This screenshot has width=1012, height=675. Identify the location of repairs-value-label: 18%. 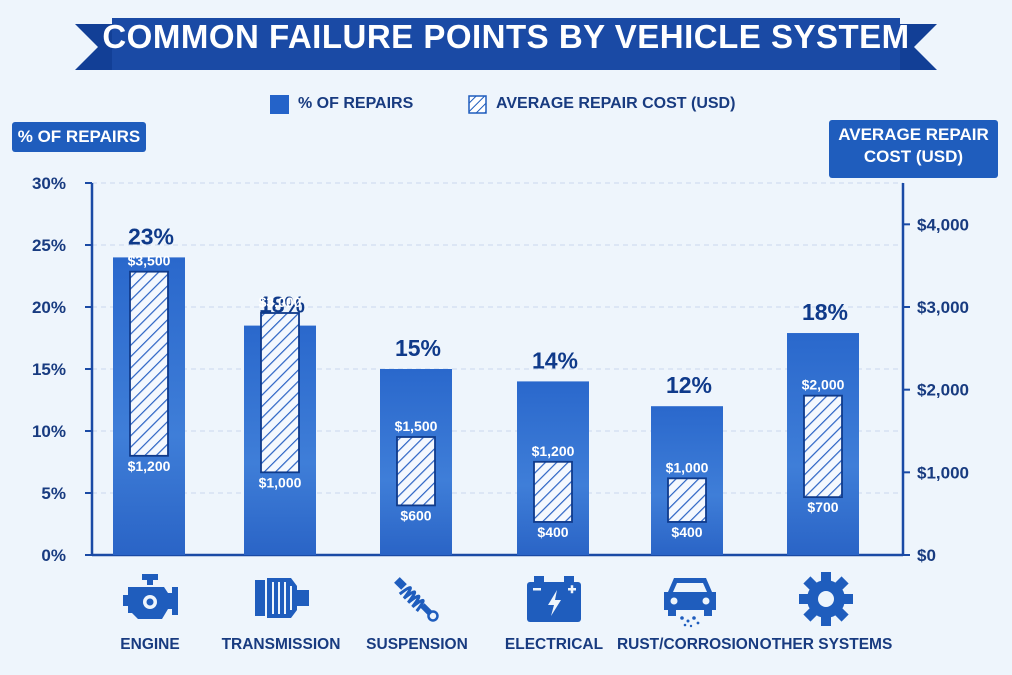
(825, 312).